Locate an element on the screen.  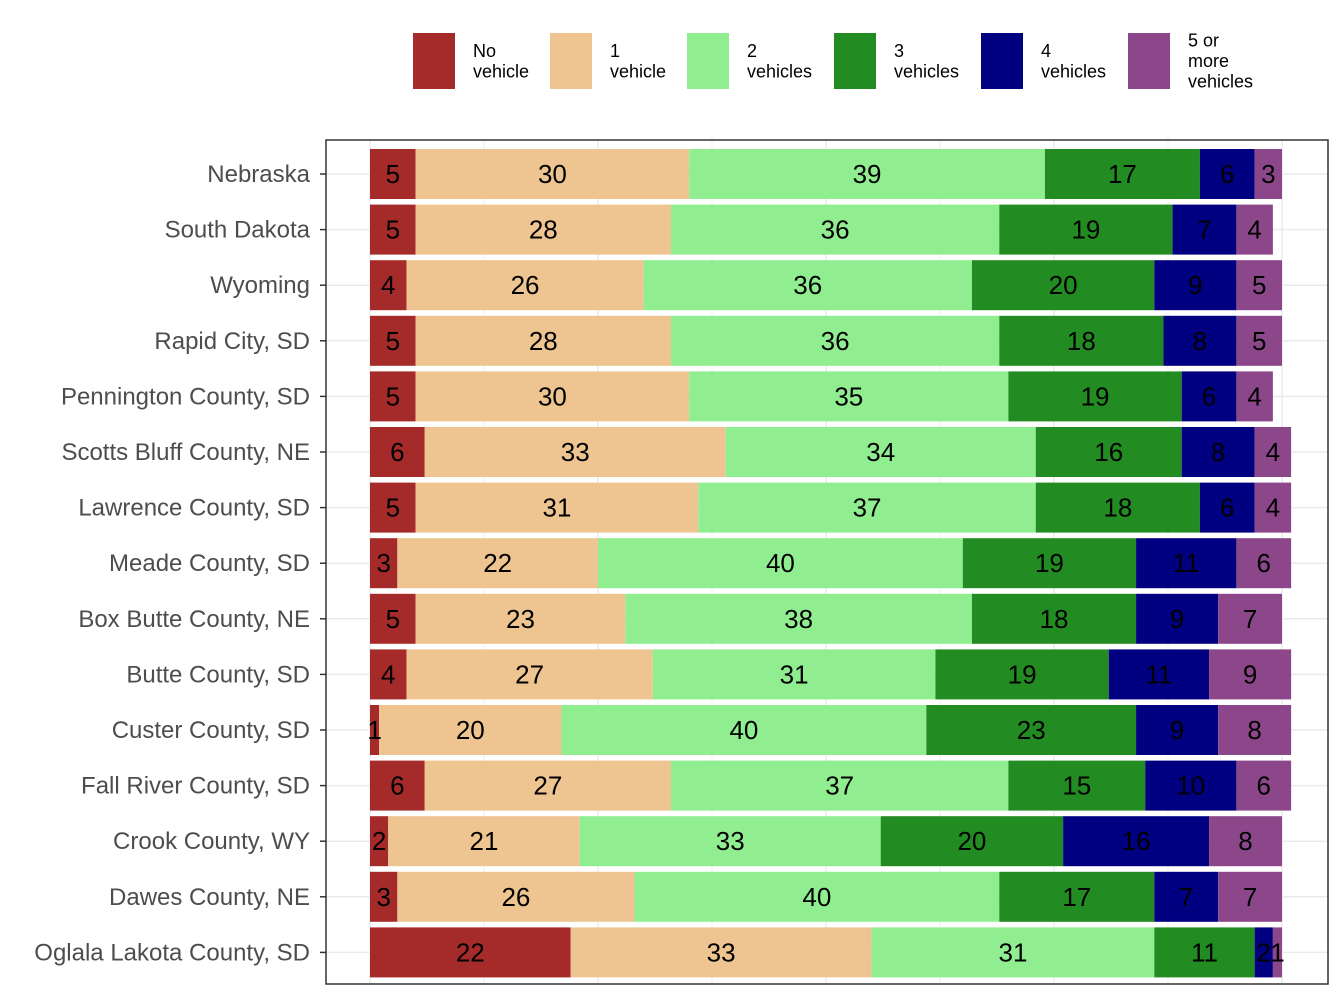
bar-segment-crook-county-wy-1-vehicle is located at coordinates (484, 841).